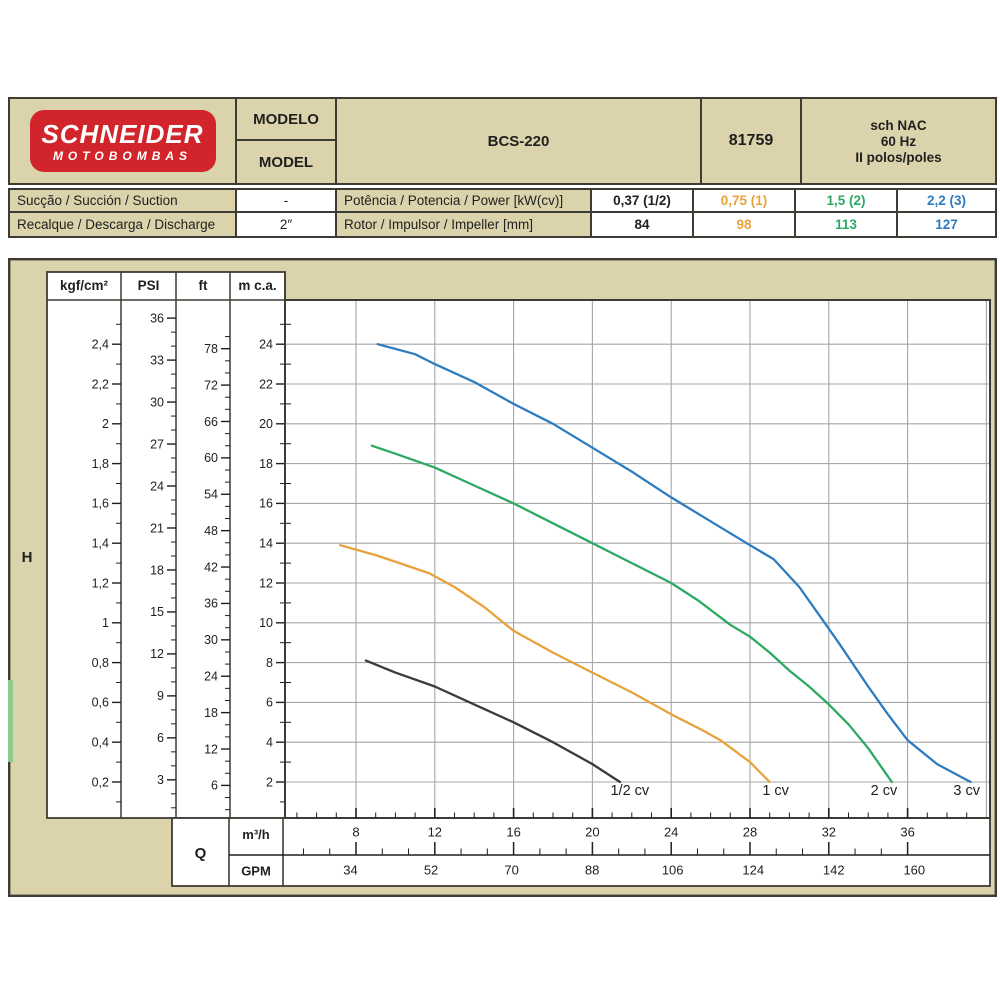  Describe the element at coordinates (100, 384) in the screenshot. I see `svg-text: 2,2` at that location.